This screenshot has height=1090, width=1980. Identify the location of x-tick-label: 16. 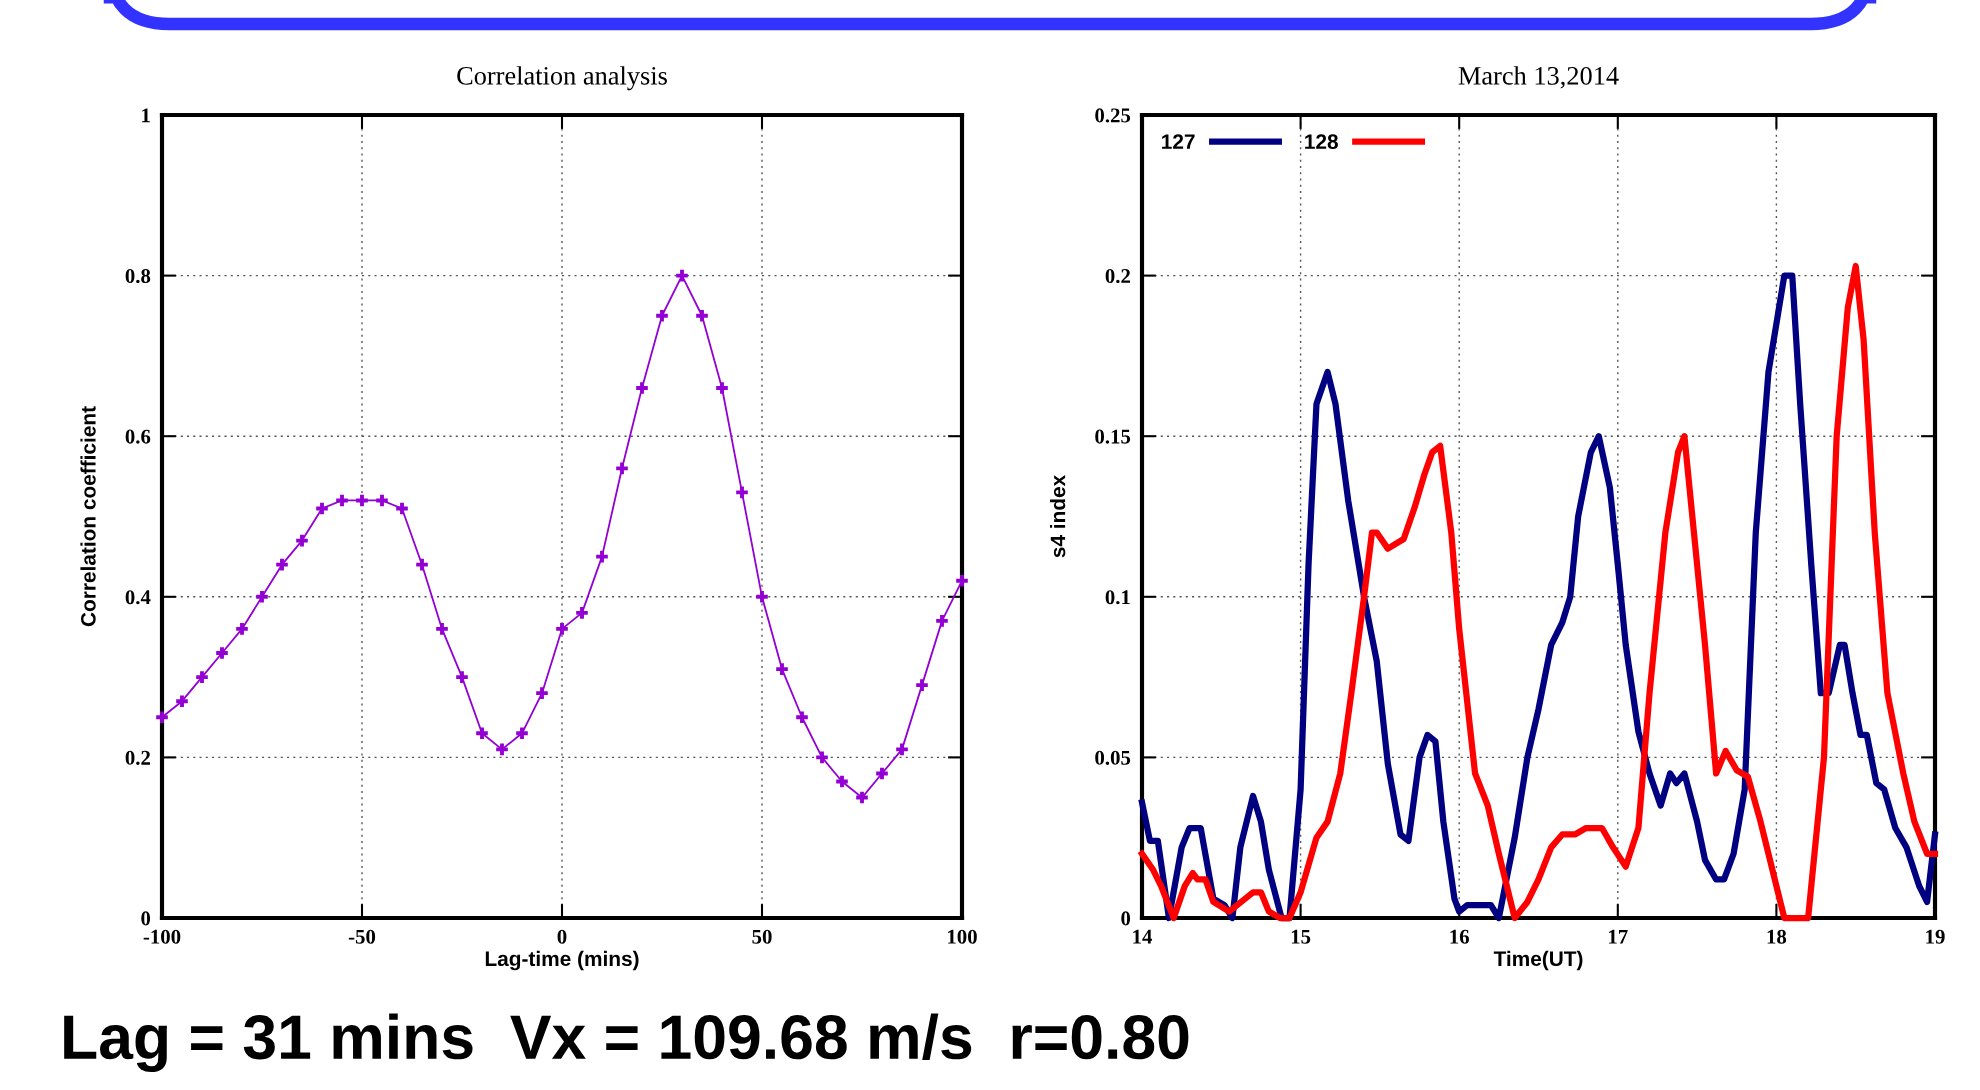
(1460, 936).